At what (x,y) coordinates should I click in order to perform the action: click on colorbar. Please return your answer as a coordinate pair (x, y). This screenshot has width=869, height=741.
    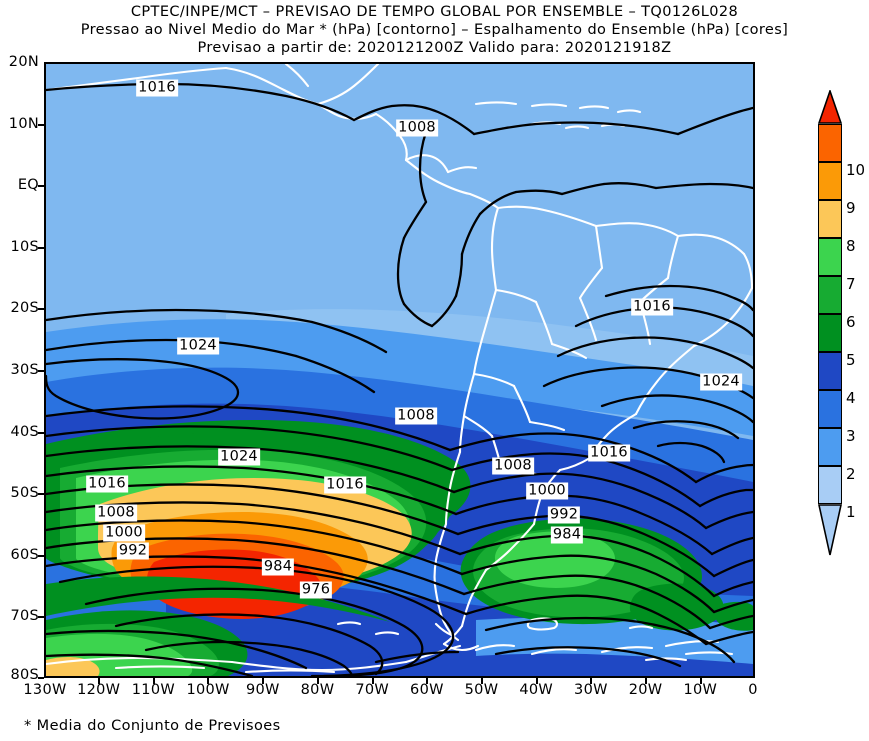
    Looking at the image, I should click on (830, 333).